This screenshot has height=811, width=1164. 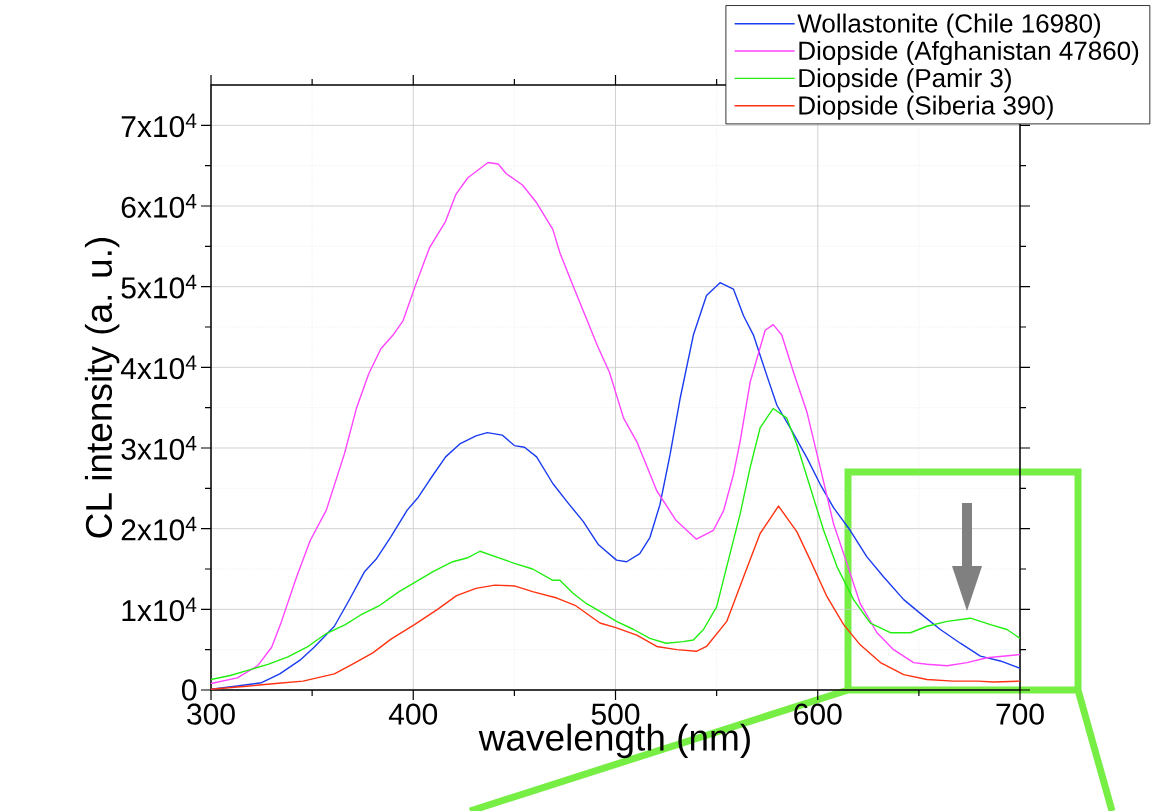 I want to click on x-tick-label: 500, so click(x=615, y=714).